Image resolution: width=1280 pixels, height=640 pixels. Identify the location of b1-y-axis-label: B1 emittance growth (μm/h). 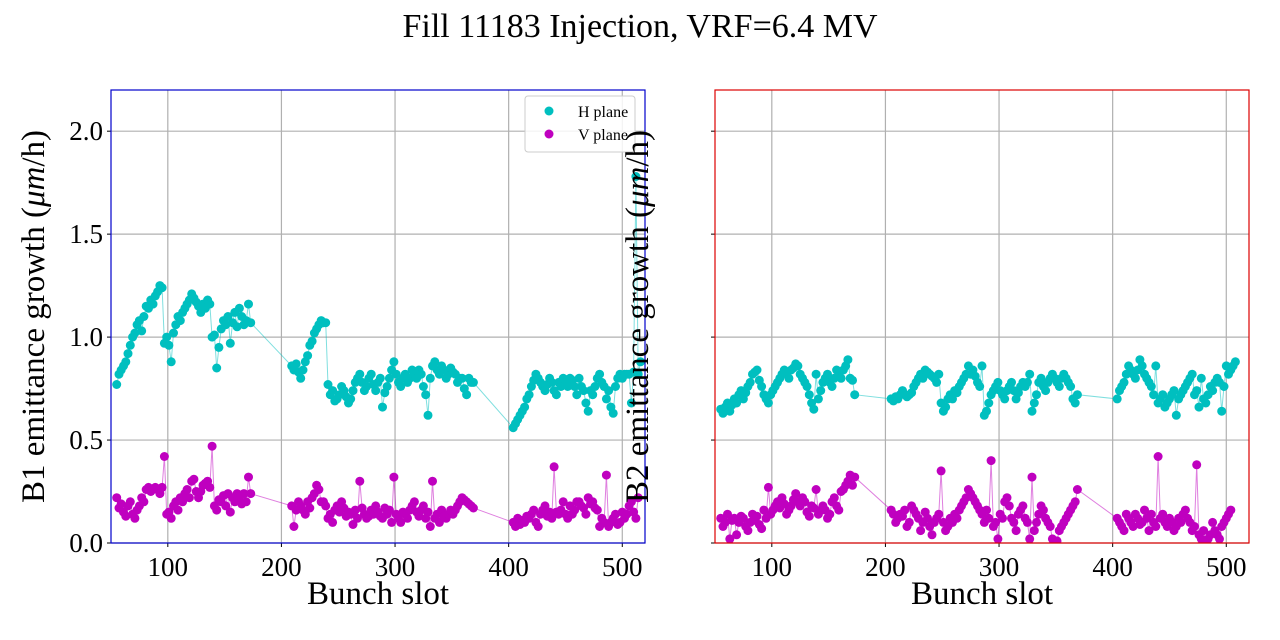
(34, 316).